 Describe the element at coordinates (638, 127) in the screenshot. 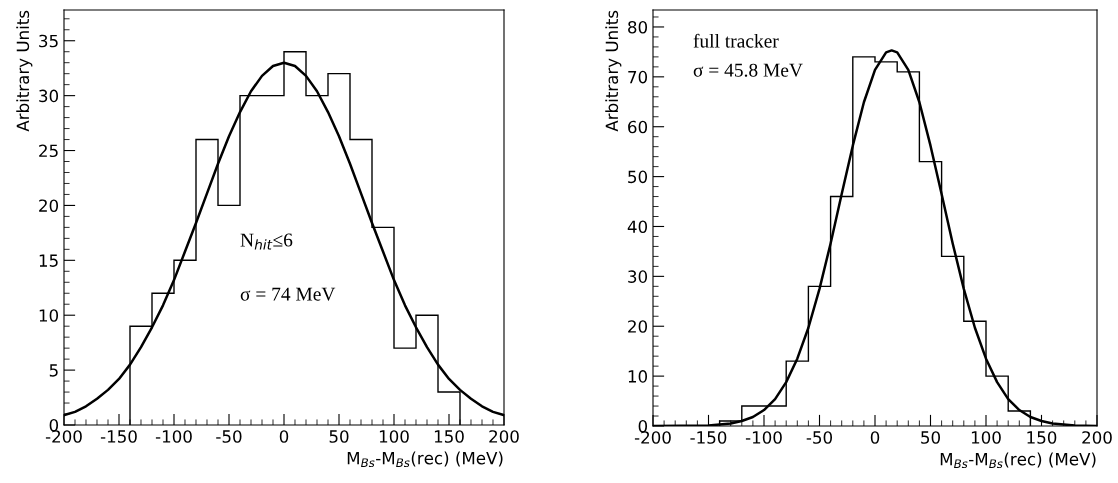

I see `y-tick-label: 60` at that location.